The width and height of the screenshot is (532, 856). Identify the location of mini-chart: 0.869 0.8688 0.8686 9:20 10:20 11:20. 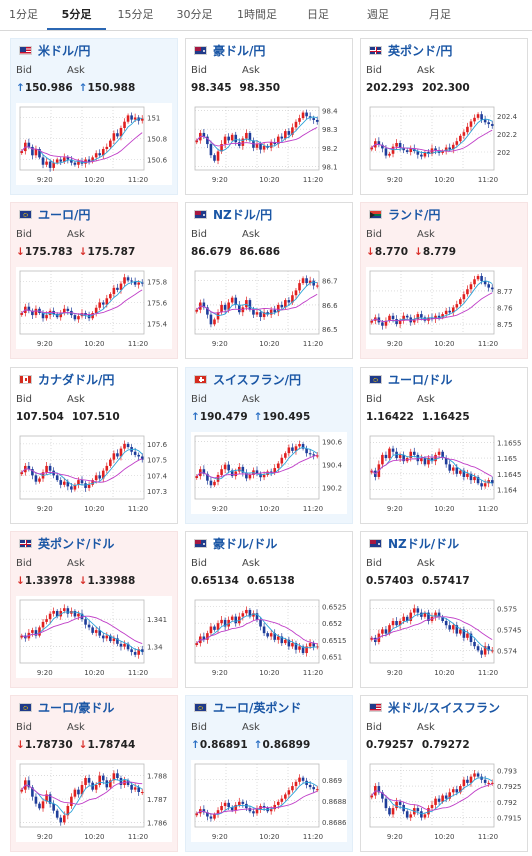
(269, 801).